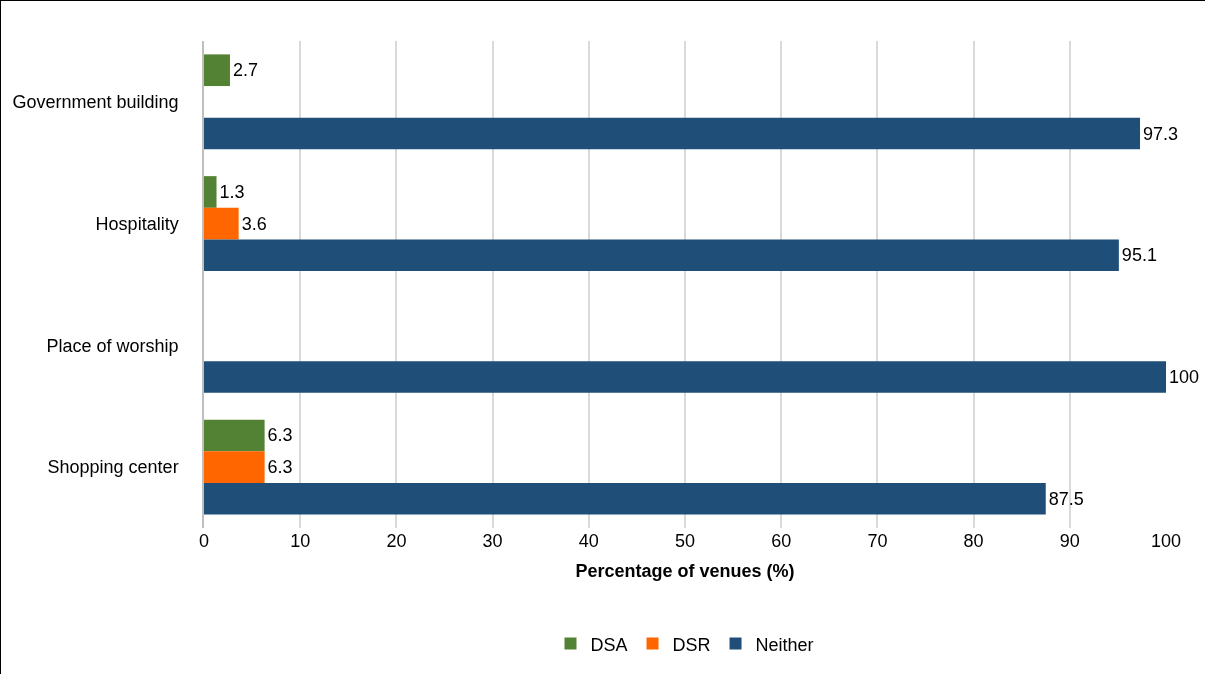 Image resolution: width=1205 pixels, height=674 pixels. Describe the element at coordinates (113, 467) in the screenshot. I see `y-tick-label: Shopping center` at that location.